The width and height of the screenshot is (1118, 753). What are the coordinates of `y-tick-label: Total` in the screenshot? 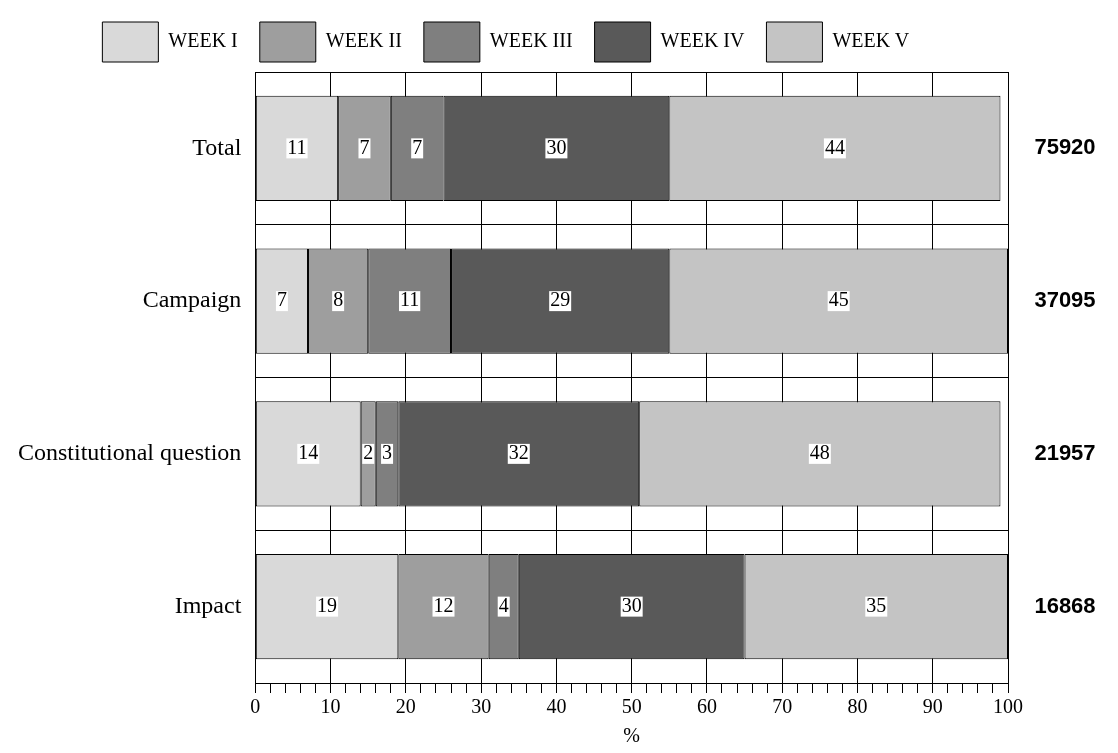 It's located at (217, 146).